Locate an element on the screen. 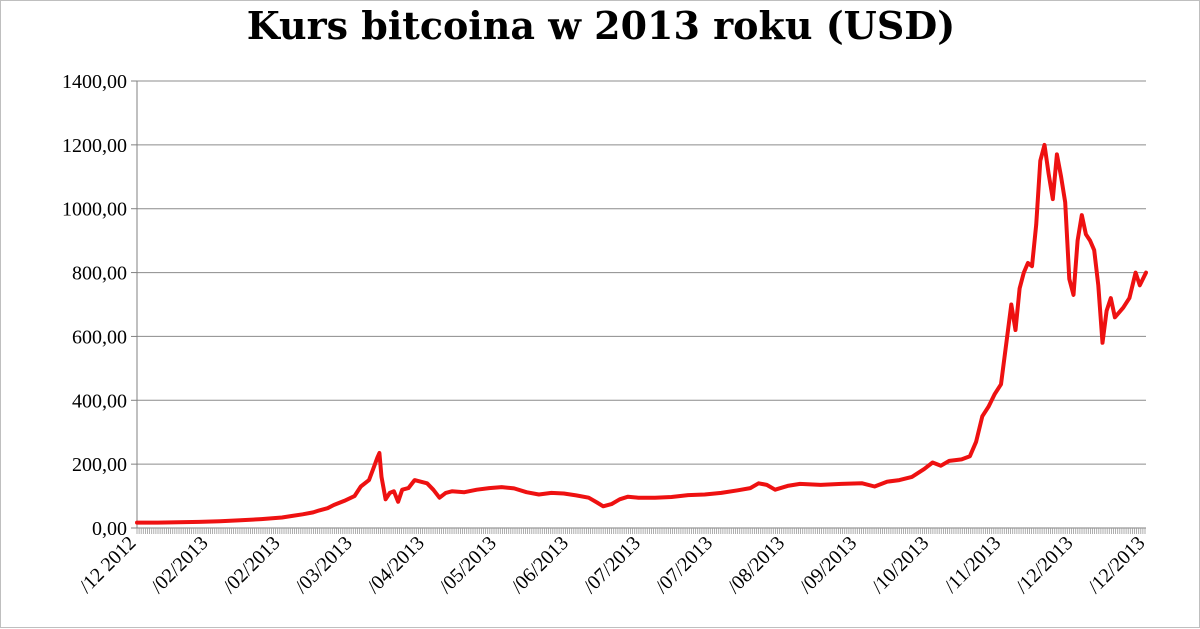 The width and height of the screenshot is (1200, 629). x-tick-label: /03/2013 is located at coordinates (324, 565).